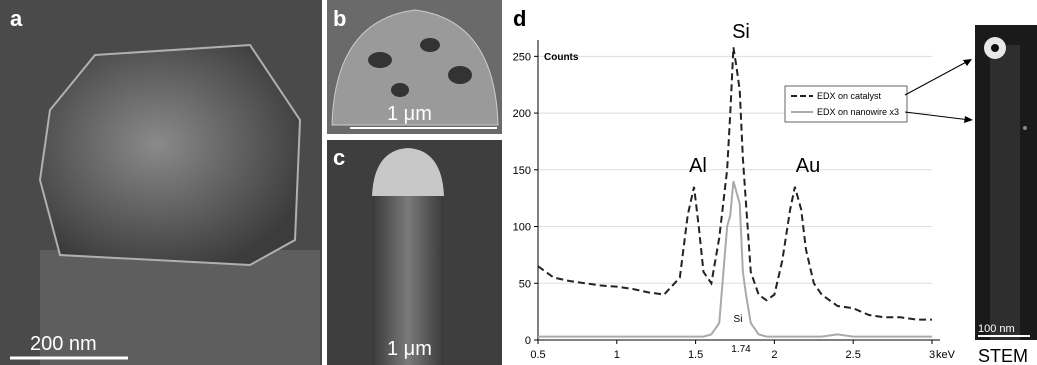 The image size is (1037, 365). I want to click on y-axis-label: Counts, so click(561, 57).